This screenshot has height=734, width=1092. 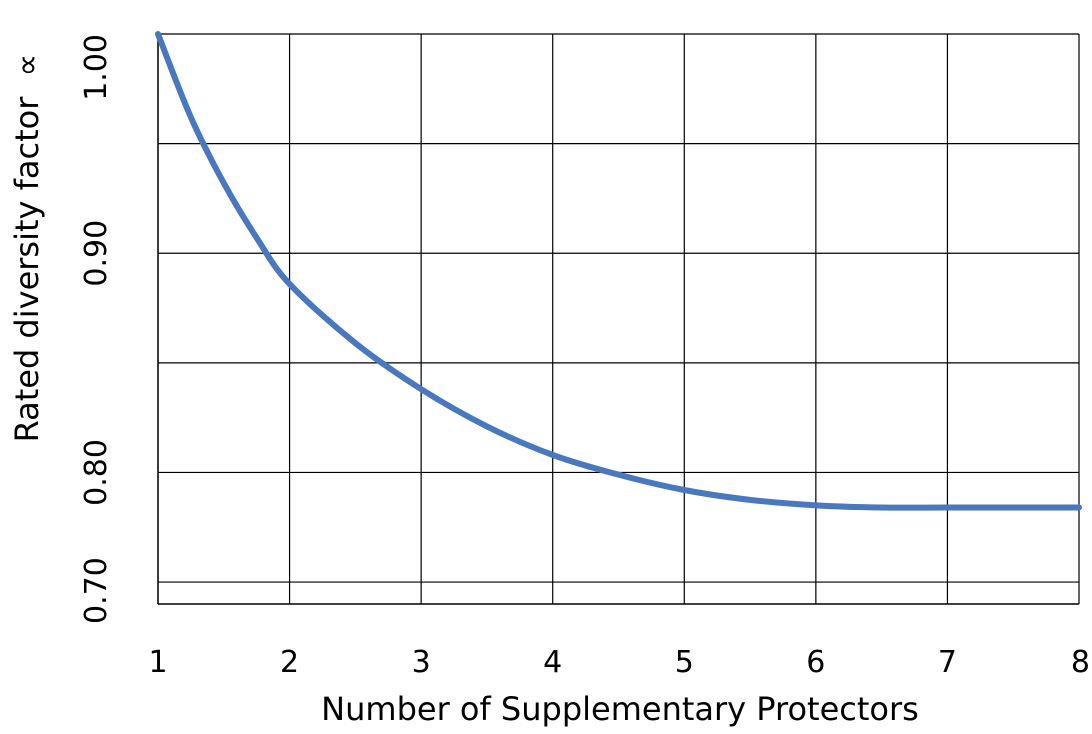 I want to click on x-tick-label-2: 2, so click(x=289, y=662).